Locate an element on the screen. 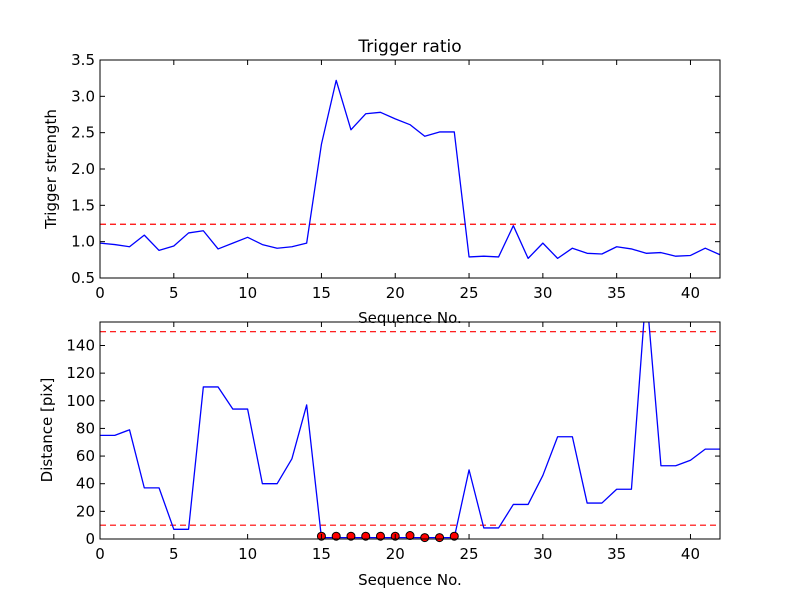 This screenshot has height=600, width=800. bottom-markers is located at coordinates (387, 537).